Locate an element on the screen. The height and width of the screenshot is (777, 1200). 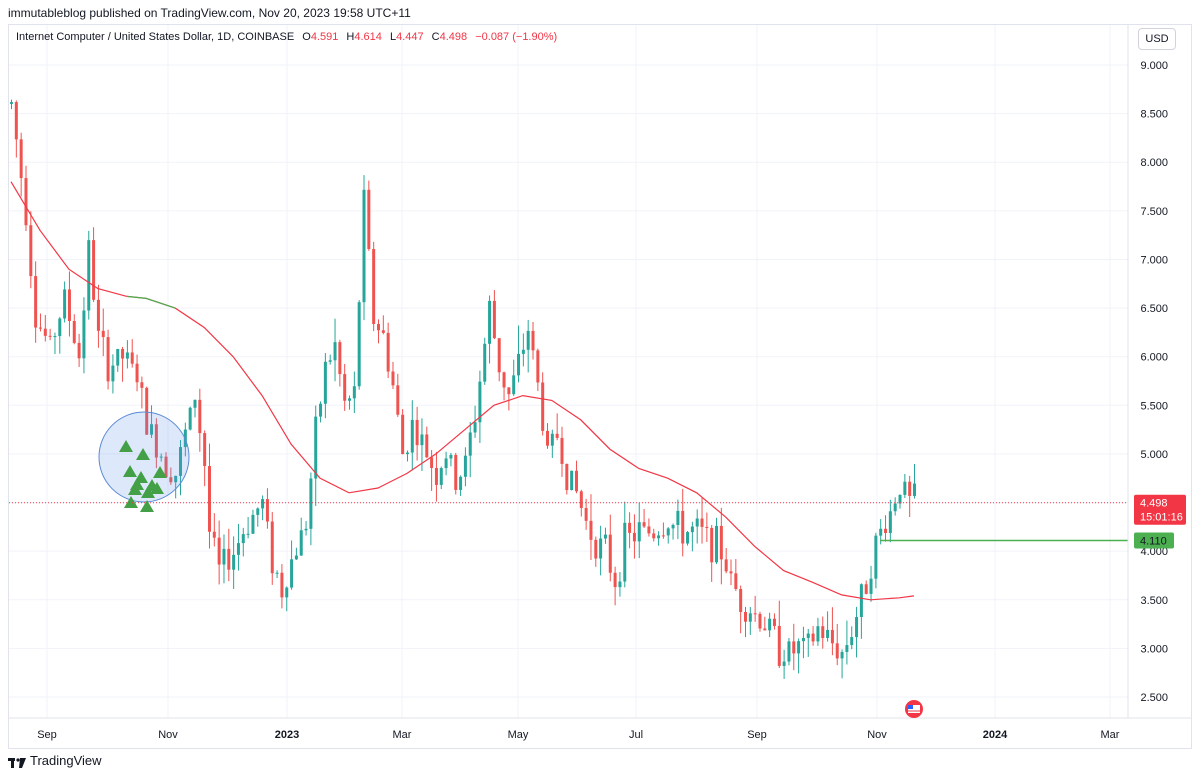
level-price-label: 4.110 is located at coordinates (1153, 541).